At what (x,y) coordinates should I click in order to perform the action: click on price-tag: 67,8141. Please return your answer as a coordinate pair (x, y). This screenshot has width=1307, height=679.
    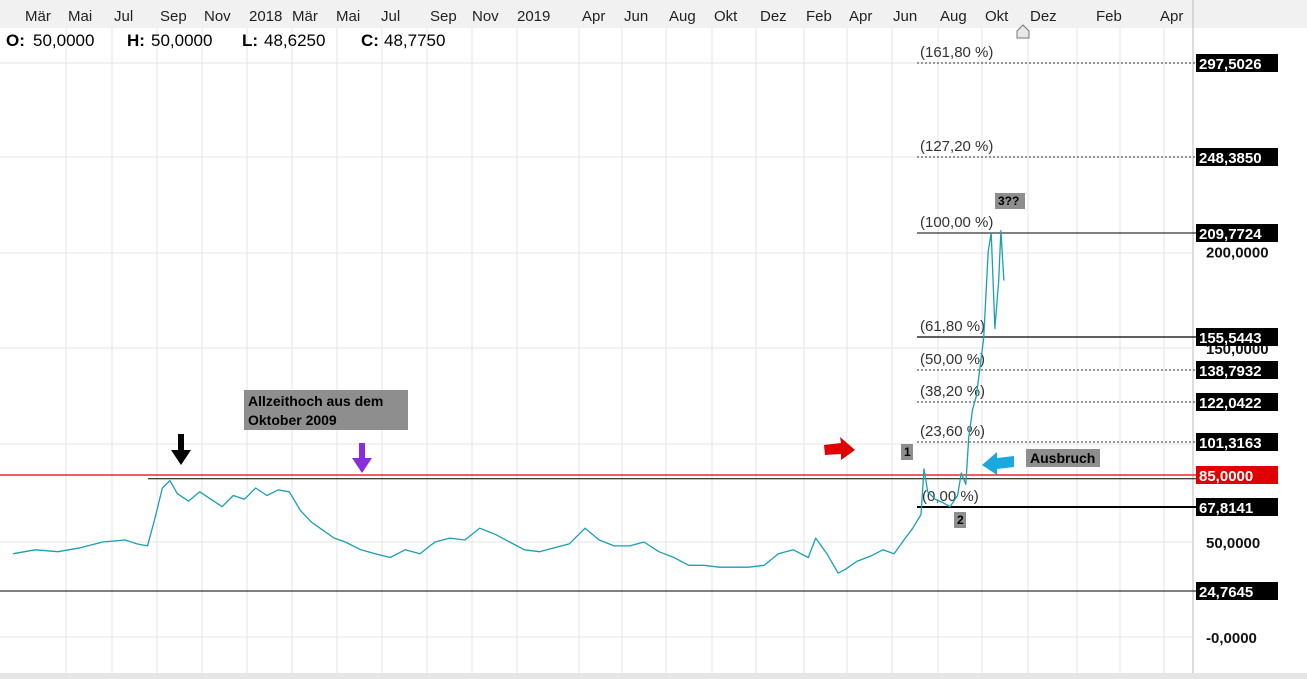
    Looking at the image, I should click on (1237, 507).